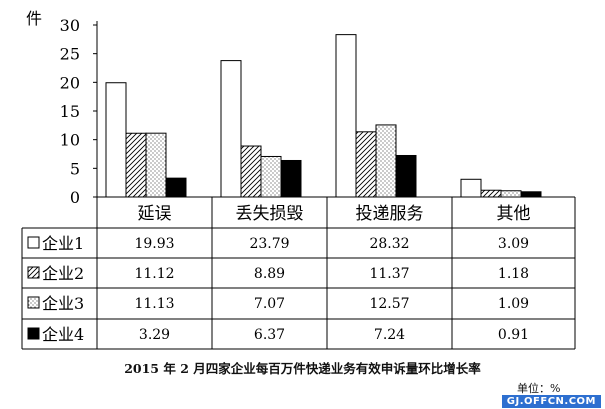  Describe the element at coordinates (269, 335) in the screenshot. I see `data-label: 6.37` at that location.